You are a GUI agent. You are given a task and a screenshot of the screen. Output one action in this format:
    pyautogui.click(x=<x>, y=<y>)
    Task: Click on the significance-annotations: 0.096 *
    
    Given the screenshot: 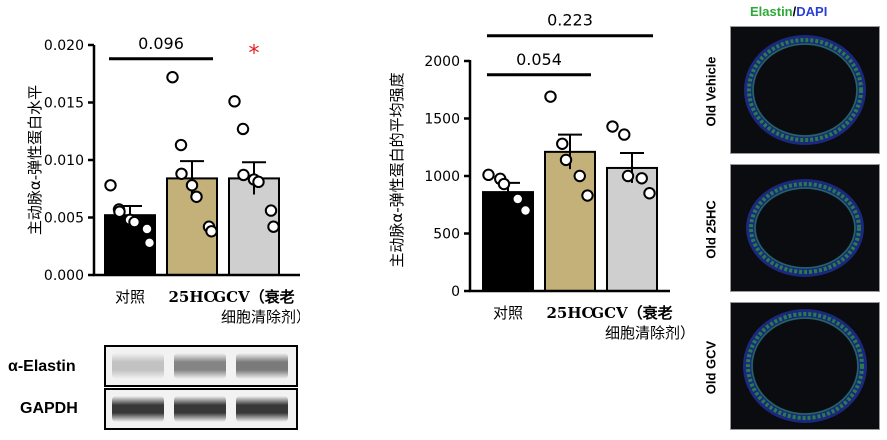 What is the action you would take?
    pyautogui.click(x=184, y=50)
    